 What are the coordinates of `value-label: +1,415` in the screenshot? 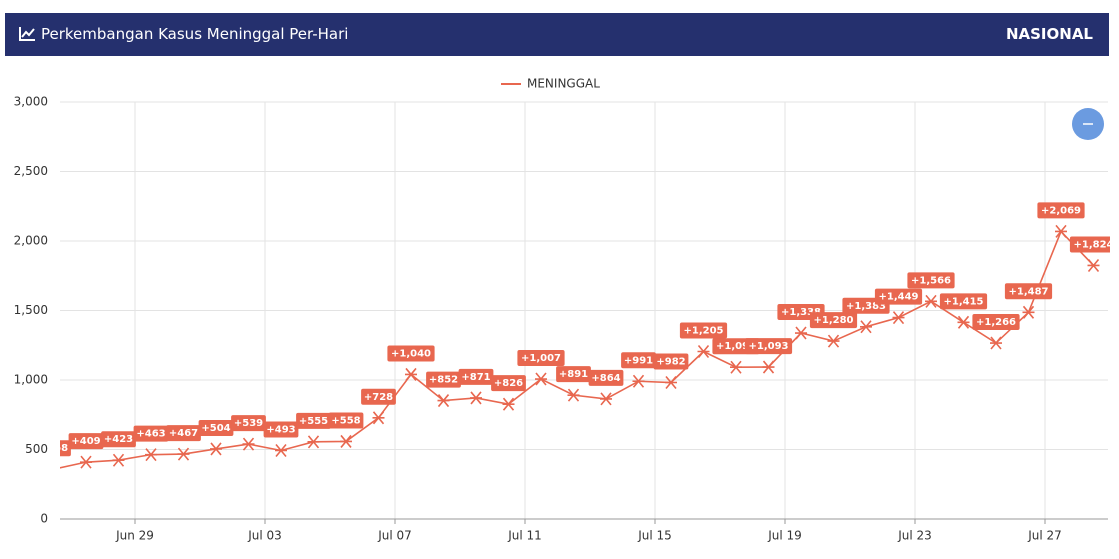 It's located at (963, 301).